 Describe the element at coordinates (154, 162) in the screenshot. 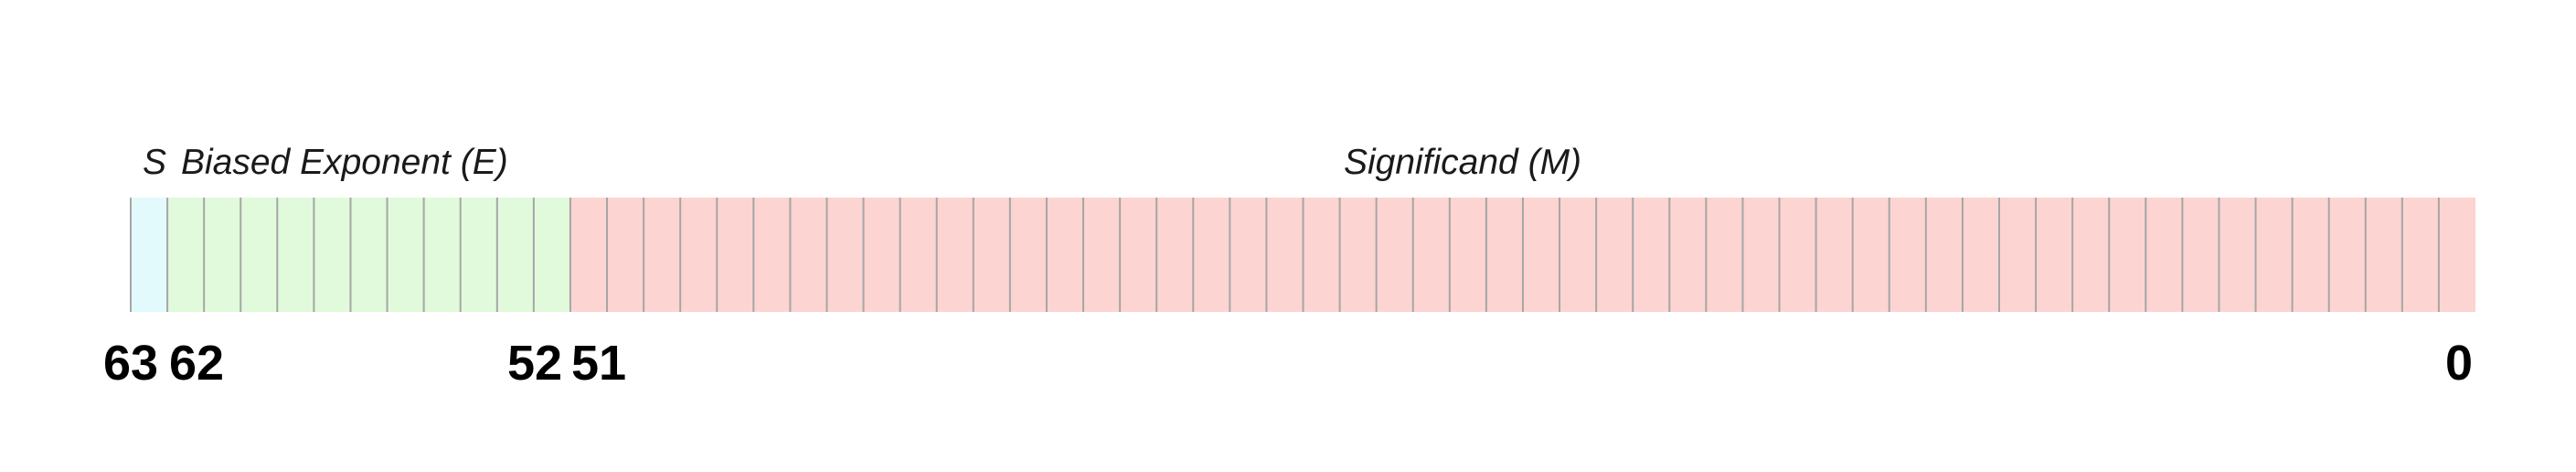

I see `sign-field-label: S` at that location.